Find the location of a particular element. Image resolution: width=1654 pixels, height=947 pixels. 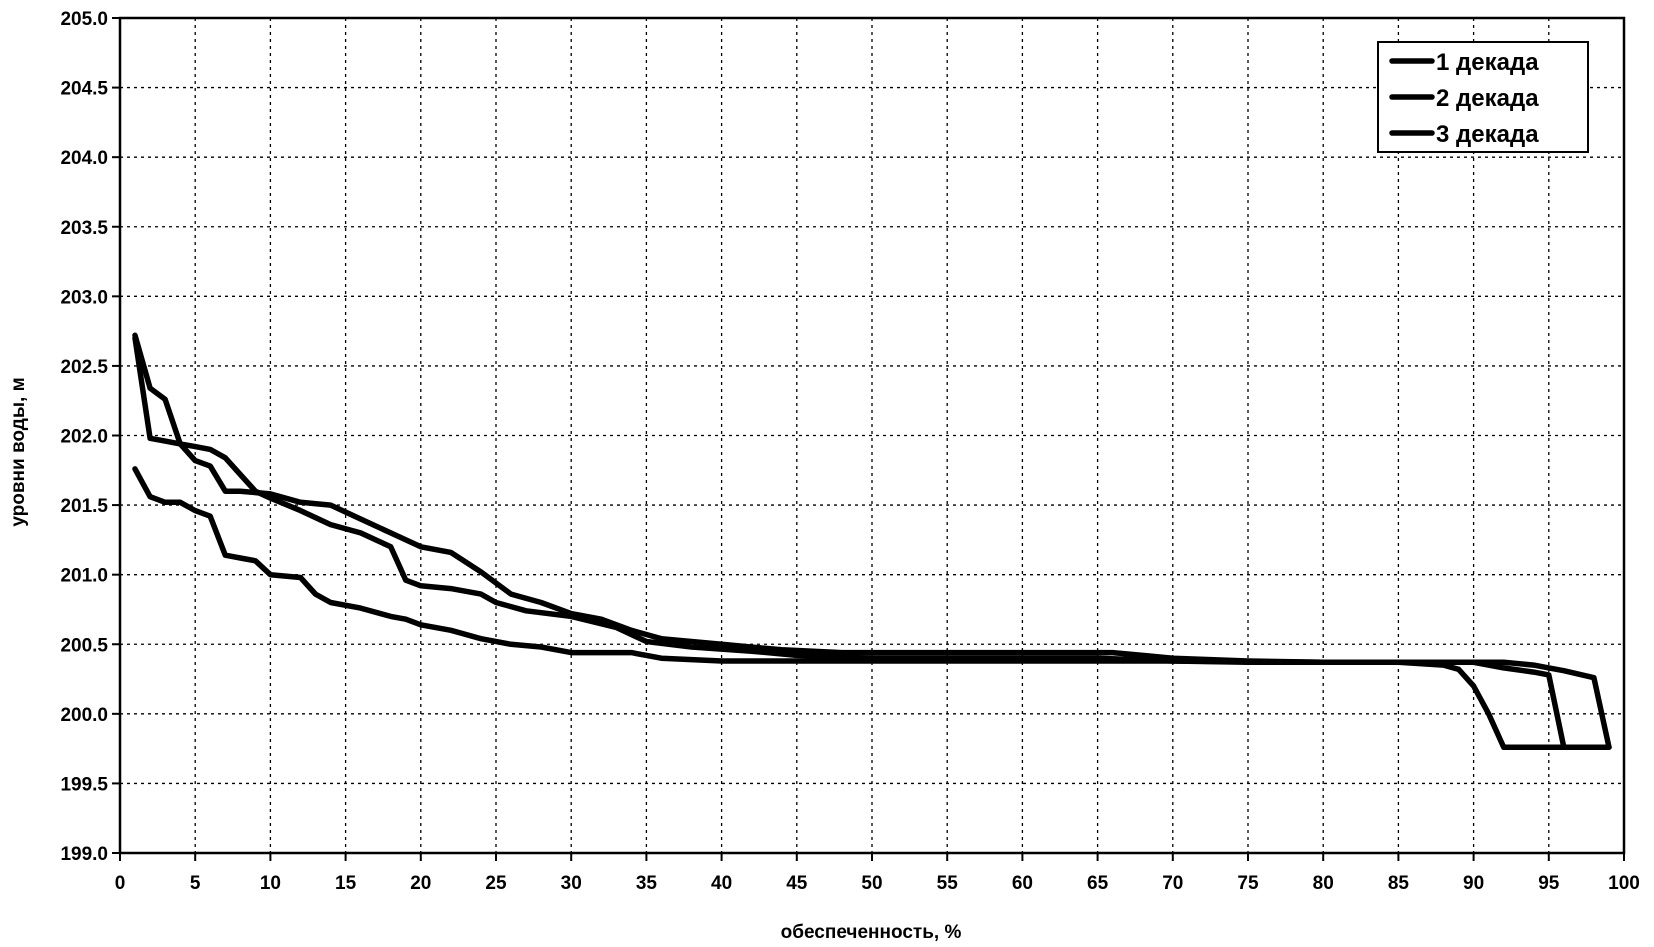

y-tick-label: 201.5 is located at coordinates (84, 506).